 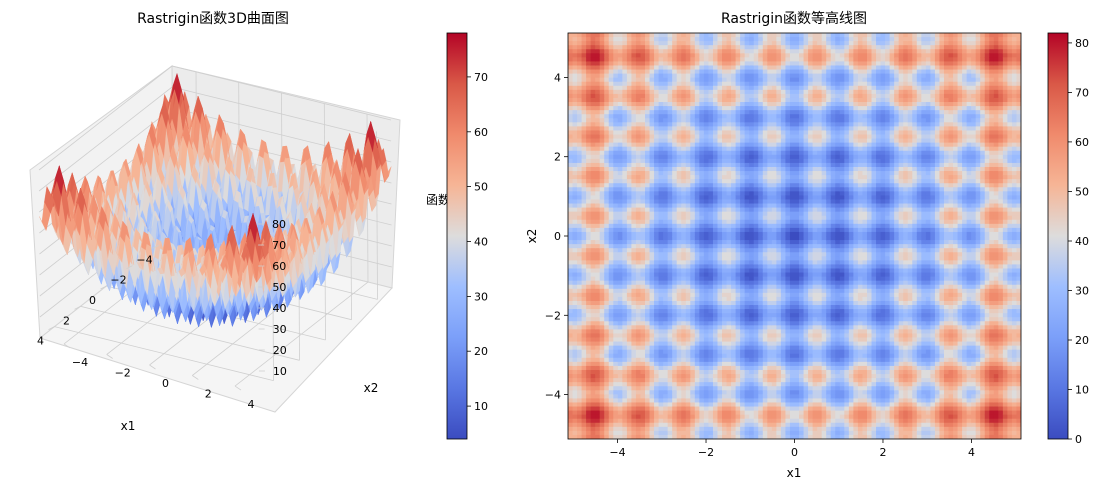 I want to click on x2-tick-mark, so click(x=195, y=377).